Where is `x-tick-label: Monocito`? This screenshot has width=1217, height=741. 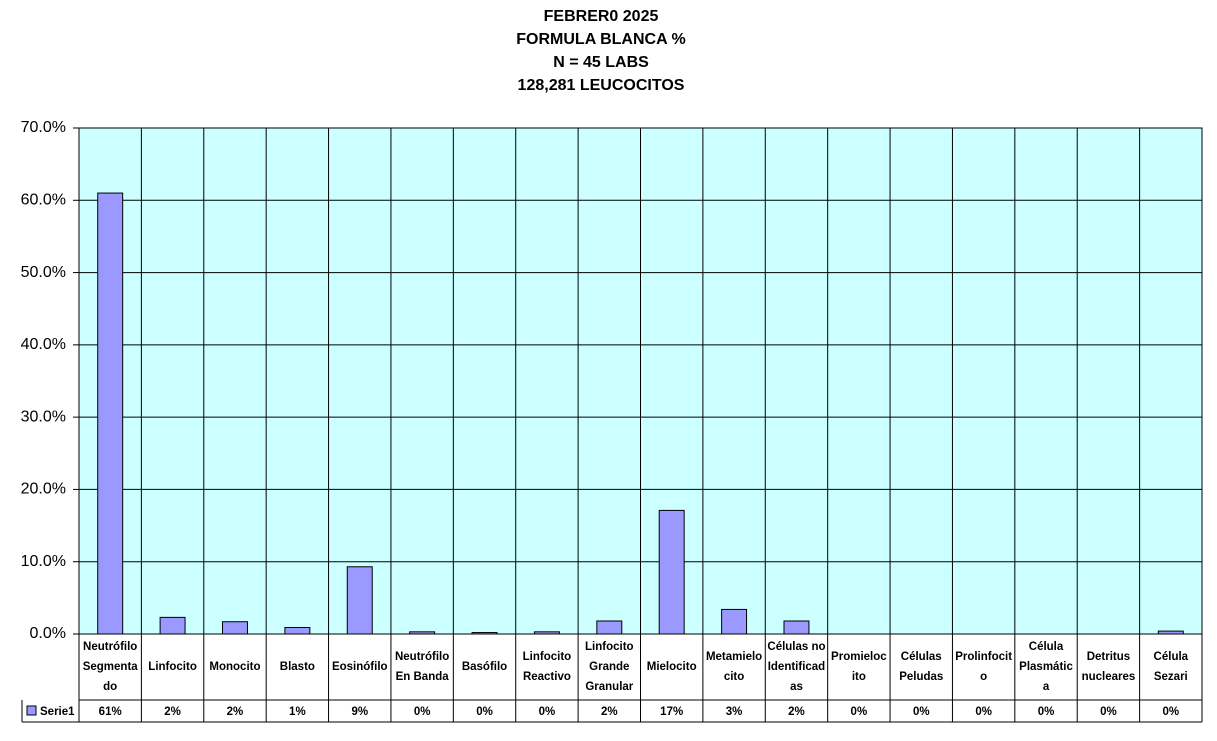
x-tick-label: Monocito is located at coordinates (234, 667).